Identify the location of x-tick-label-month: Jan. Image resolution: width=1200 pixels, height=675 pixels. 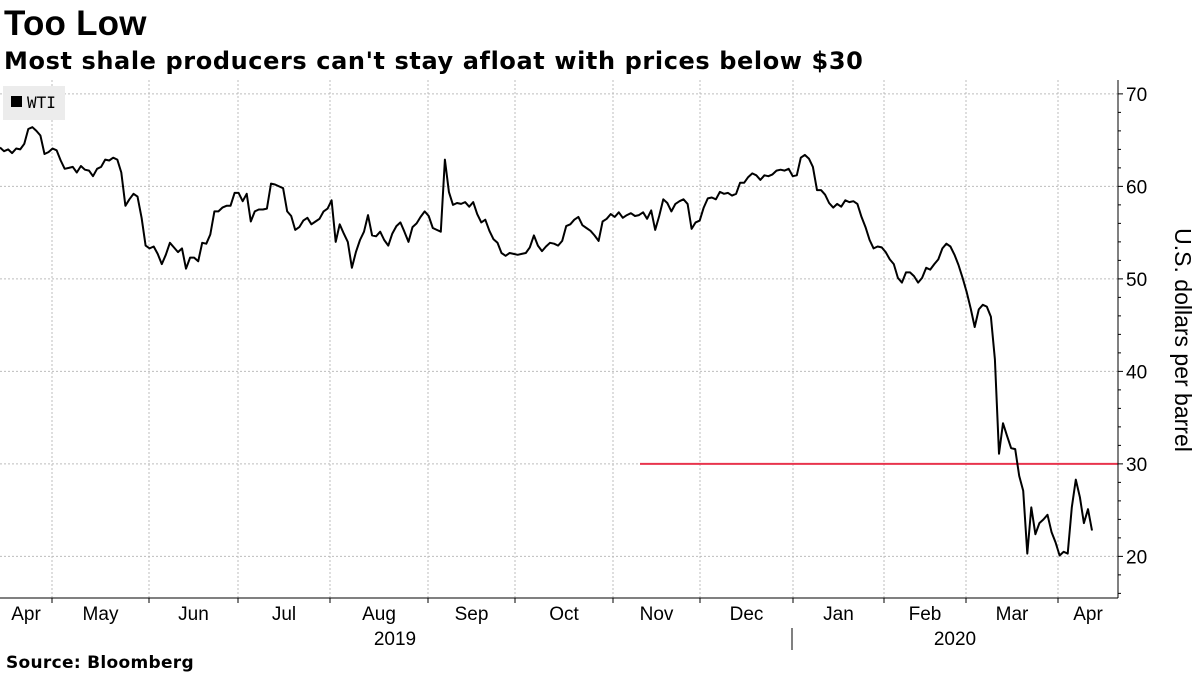
(838, 614).